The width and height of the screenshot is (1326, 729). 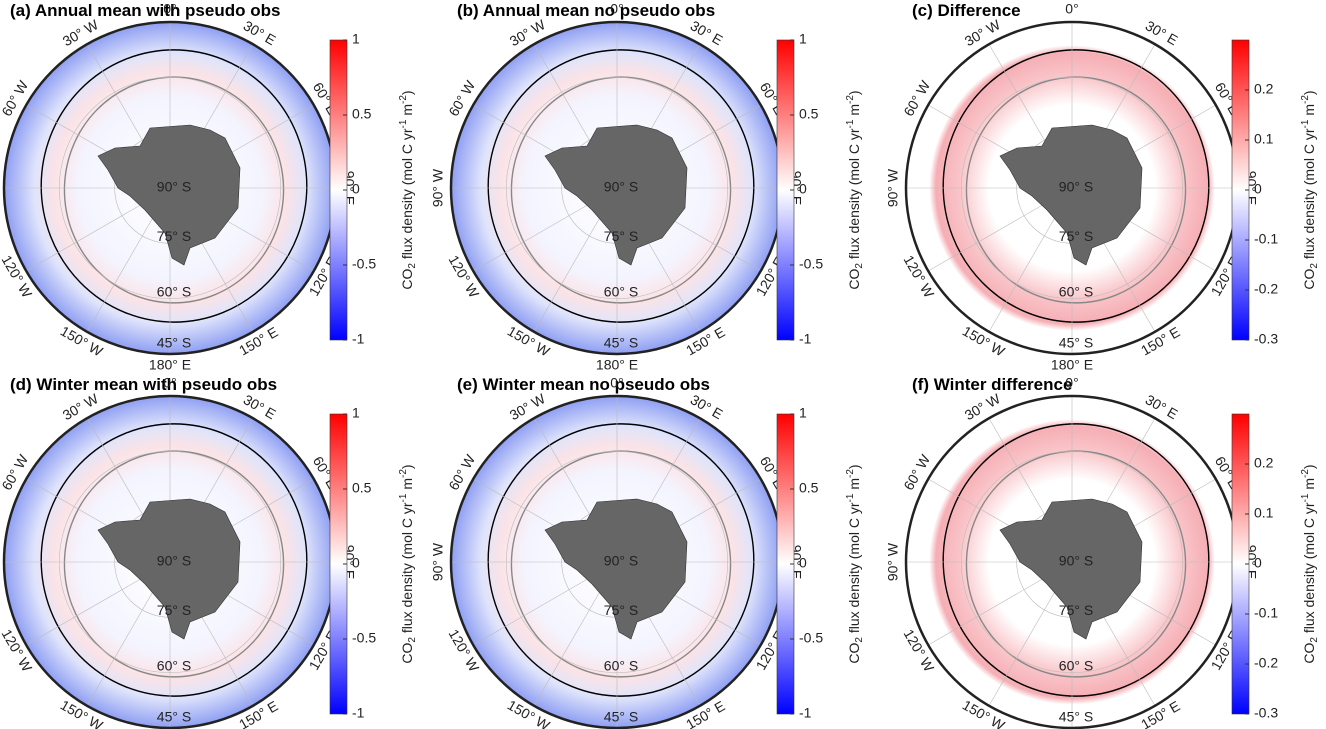 I want to click on panel-title: (e) Winter mean no pseudo obs, so click(x=583, y=384).